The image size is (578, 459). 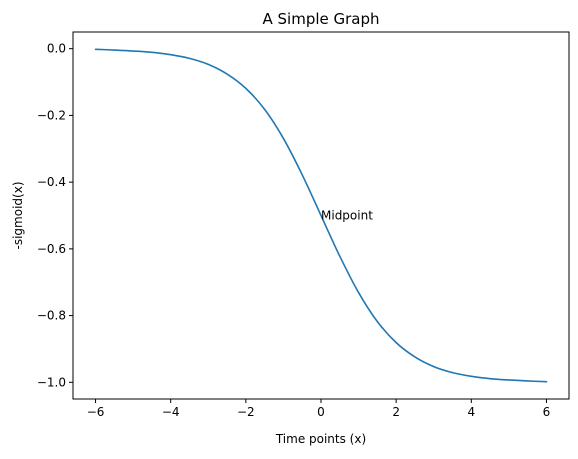 I want to click on x-tick-label: 2, so click(x=396, y=412).